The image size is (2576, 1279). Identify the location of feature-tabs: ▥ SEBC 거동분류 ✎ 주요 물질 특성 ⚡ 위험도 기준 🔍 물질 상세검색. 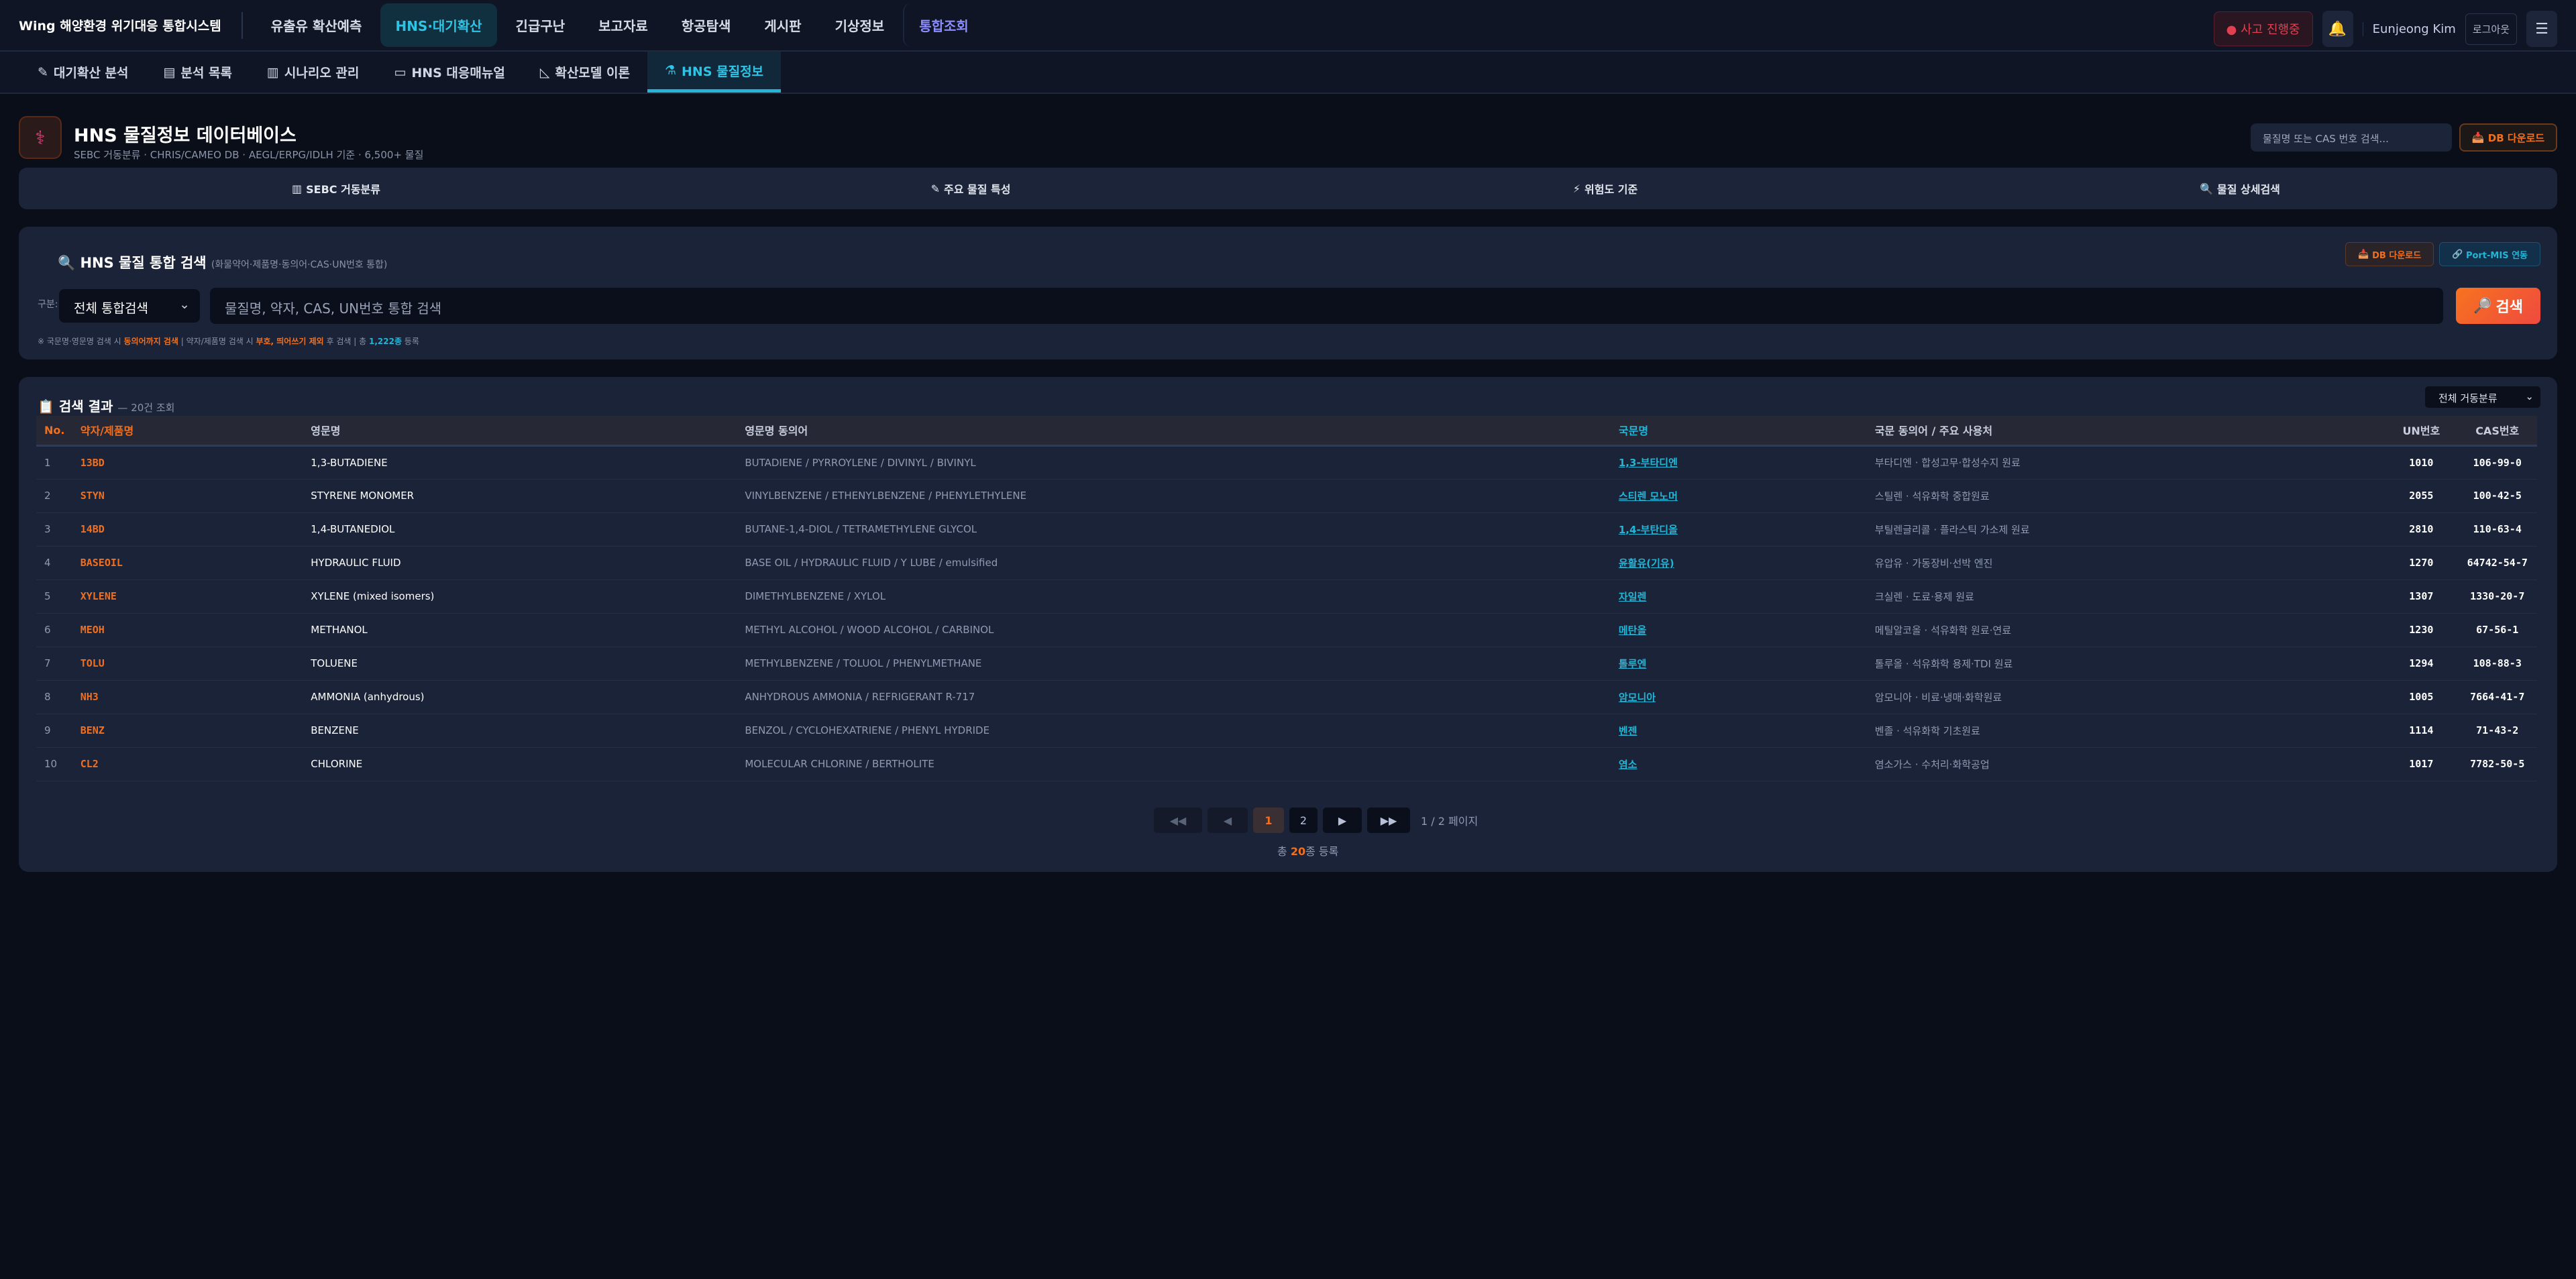
(1288, 188).